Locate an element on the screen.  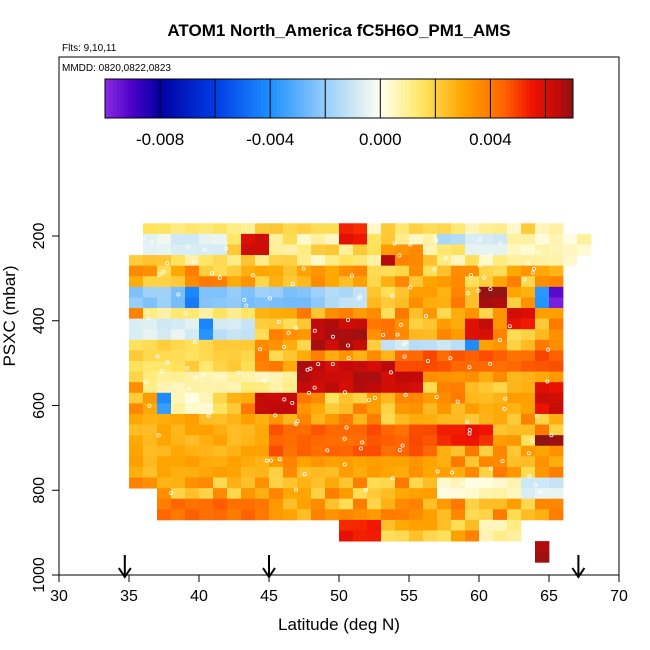
y-tick-label: 800 is located at coordinates (39, 490).